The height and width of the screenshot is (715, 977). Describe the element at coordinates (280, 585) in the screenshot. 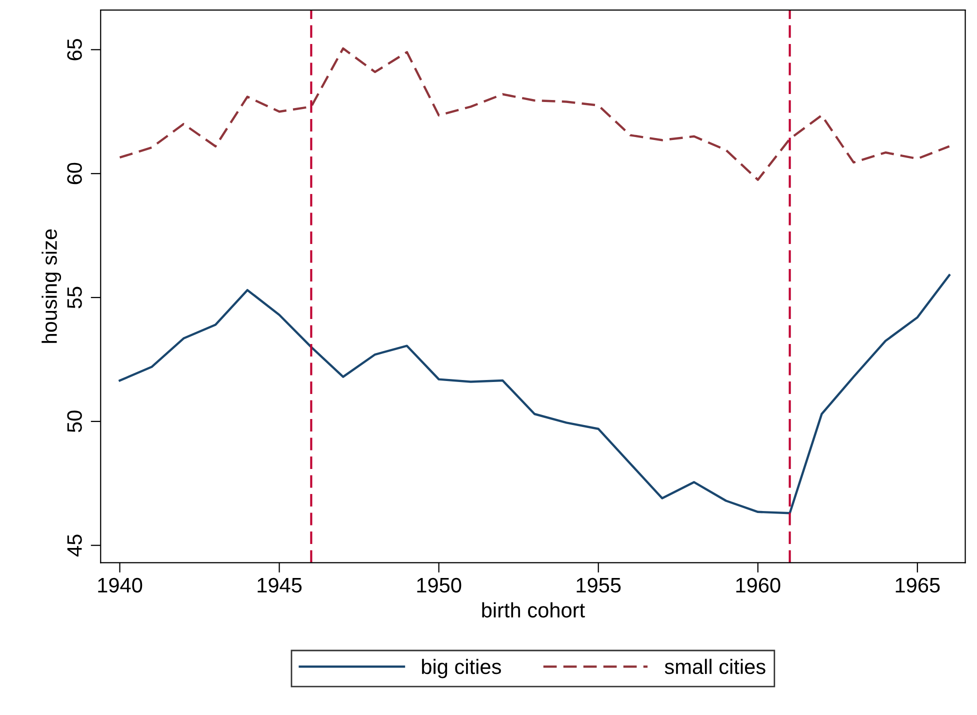

I see `x-tick-label: 1945` at that location.